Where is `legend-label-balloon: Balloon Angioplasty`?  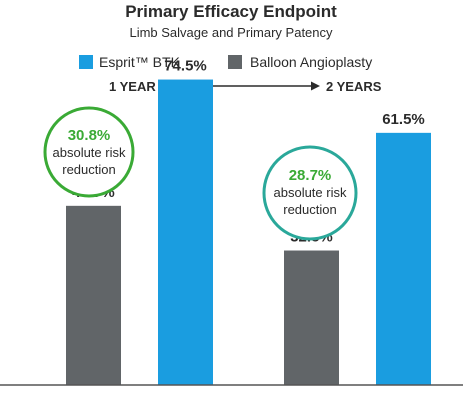
legend-label-balloon: Balloon Angioplasty is located at coordinates (311, 62).